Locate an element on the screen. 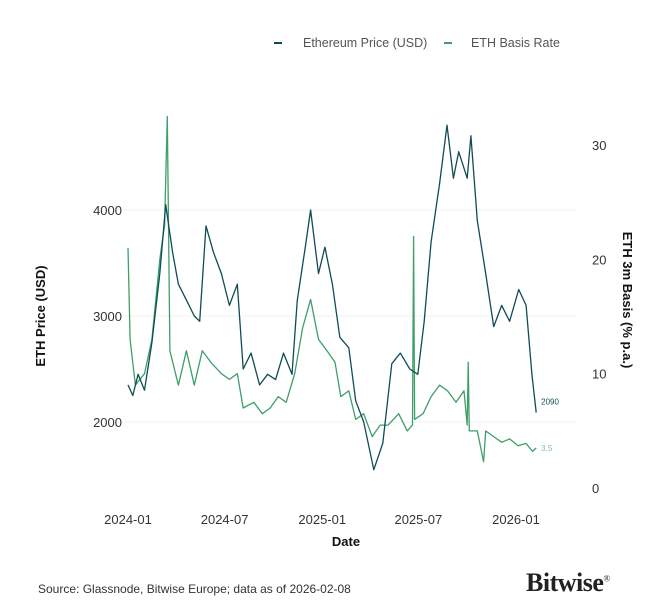 Image resolution: width=671 pixels, height=615 pixels. x-ticks: 2024-01 2024-07 2025-01 2025-07 2026-01 is located at coordinates (322, 519).